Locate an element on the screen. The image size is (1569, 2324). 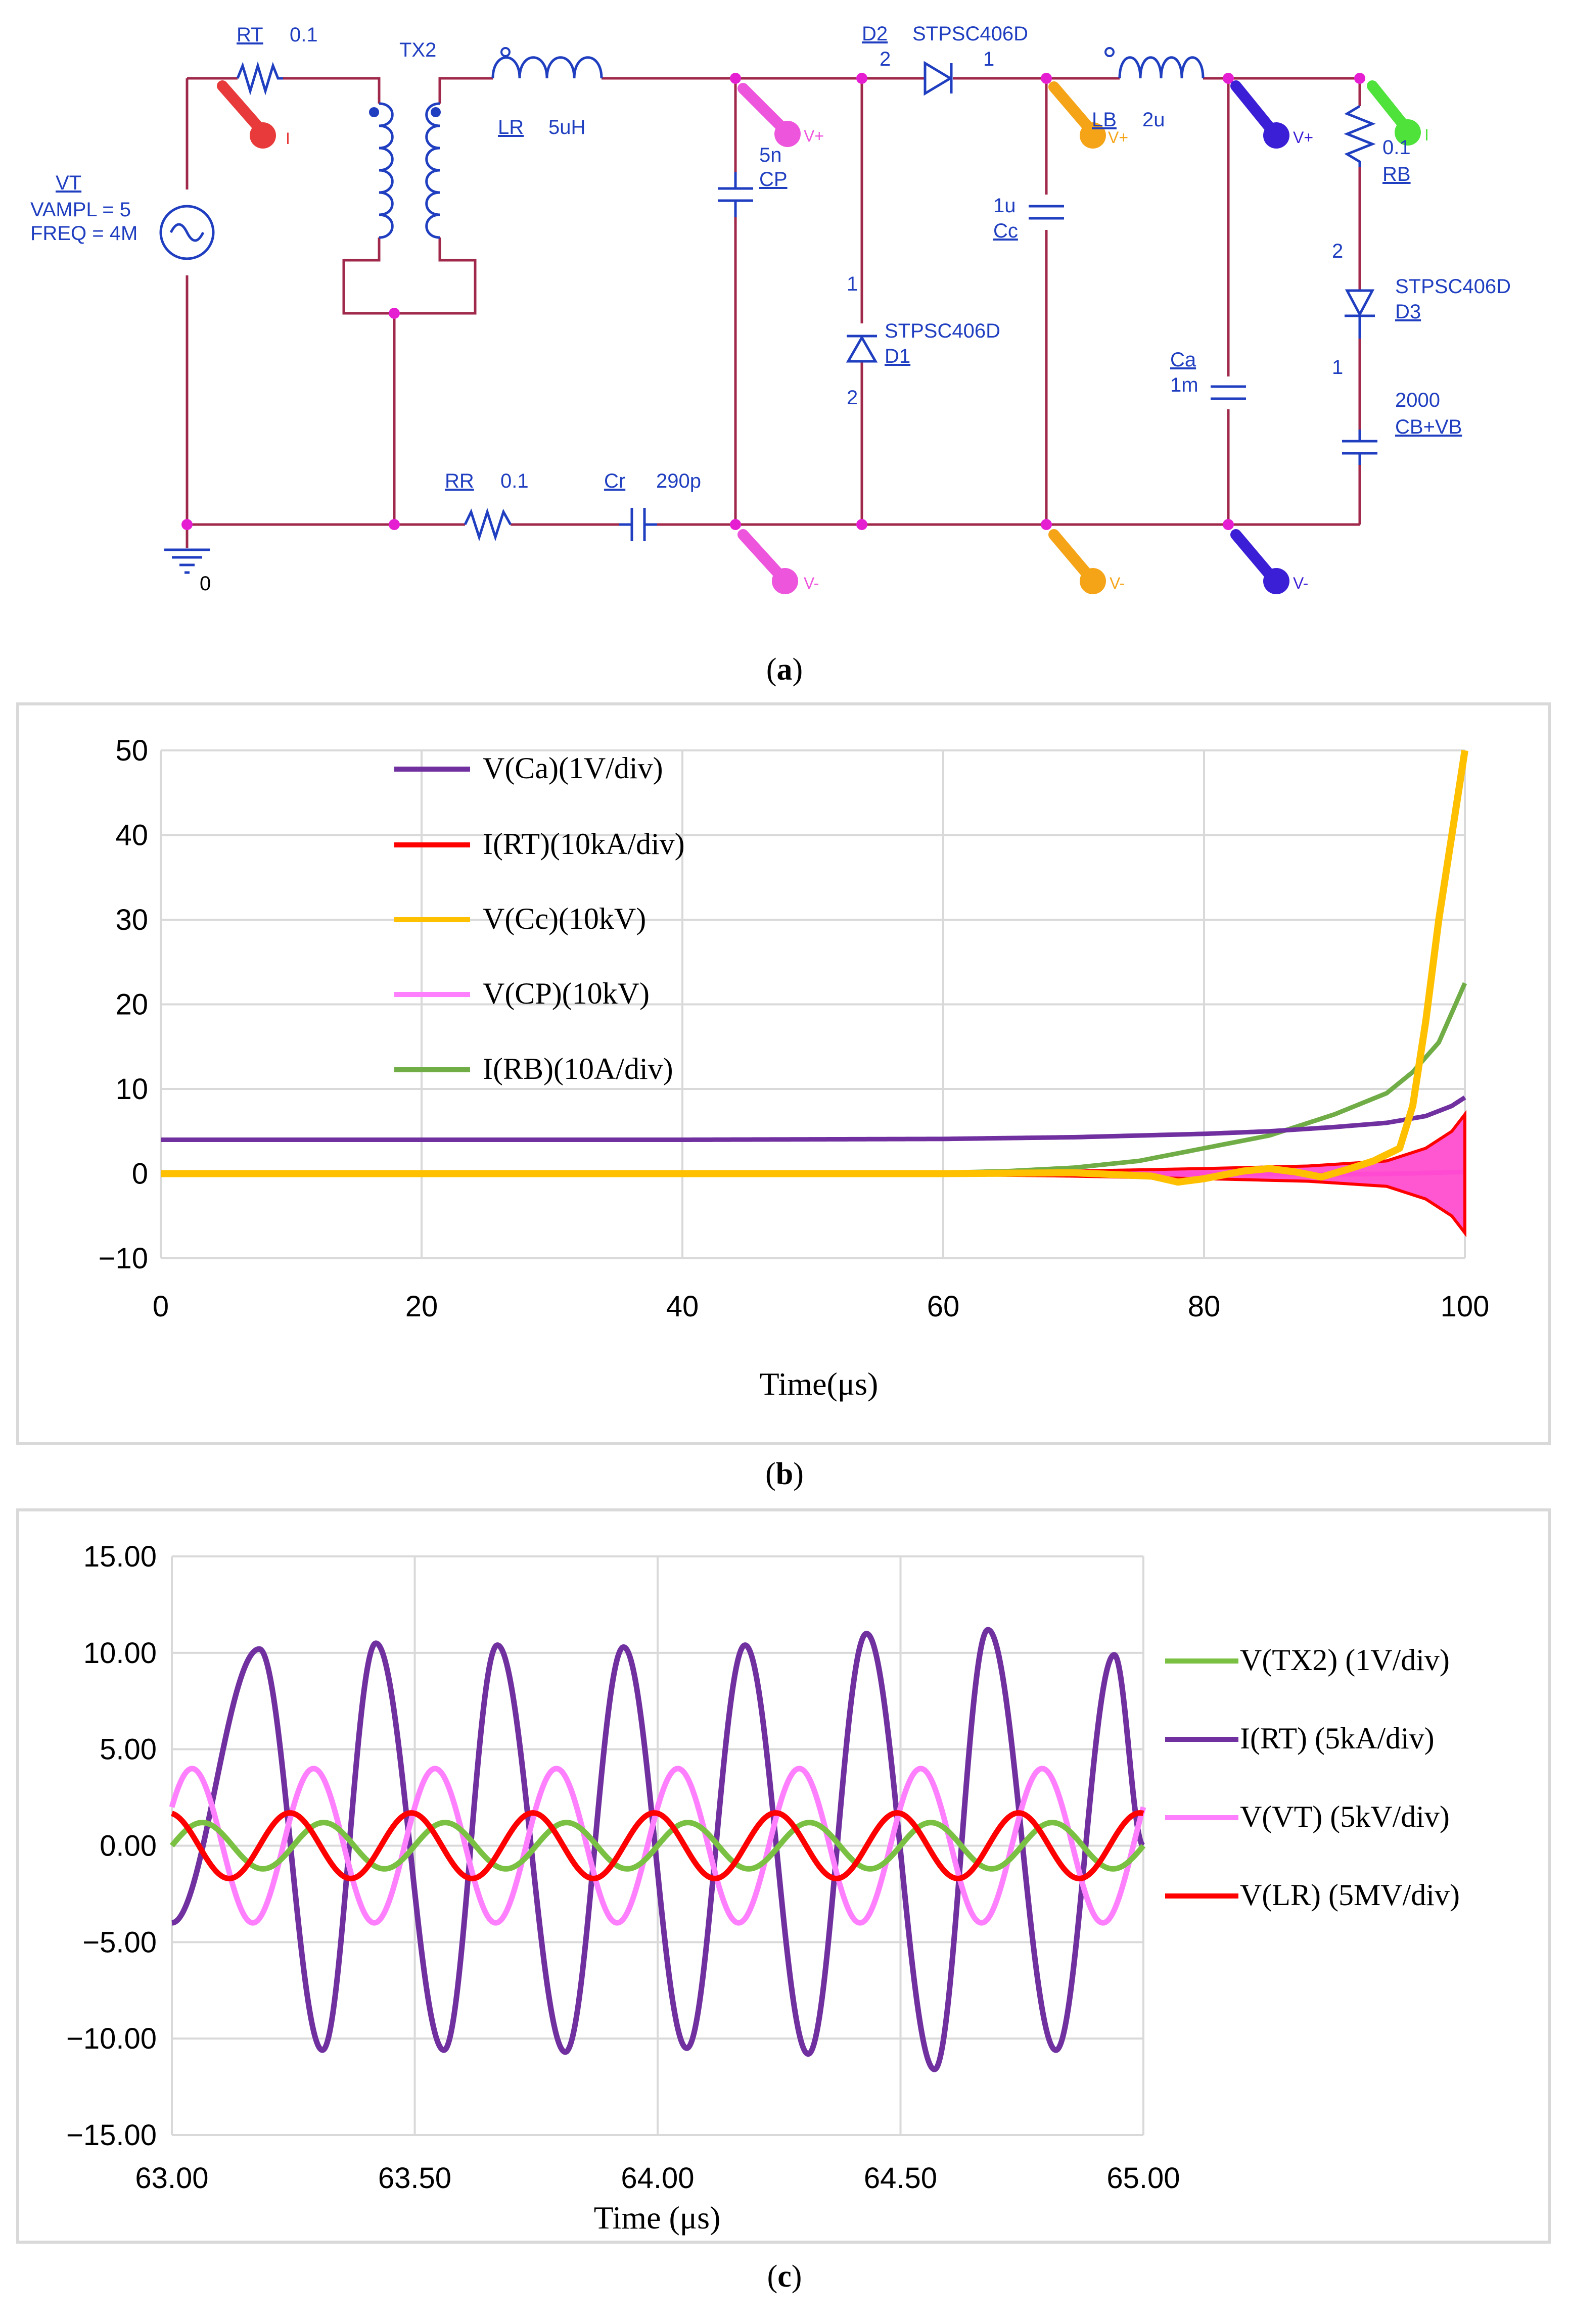
chart-c-xtick: 63.00 is located at coordinates (171, 2178).